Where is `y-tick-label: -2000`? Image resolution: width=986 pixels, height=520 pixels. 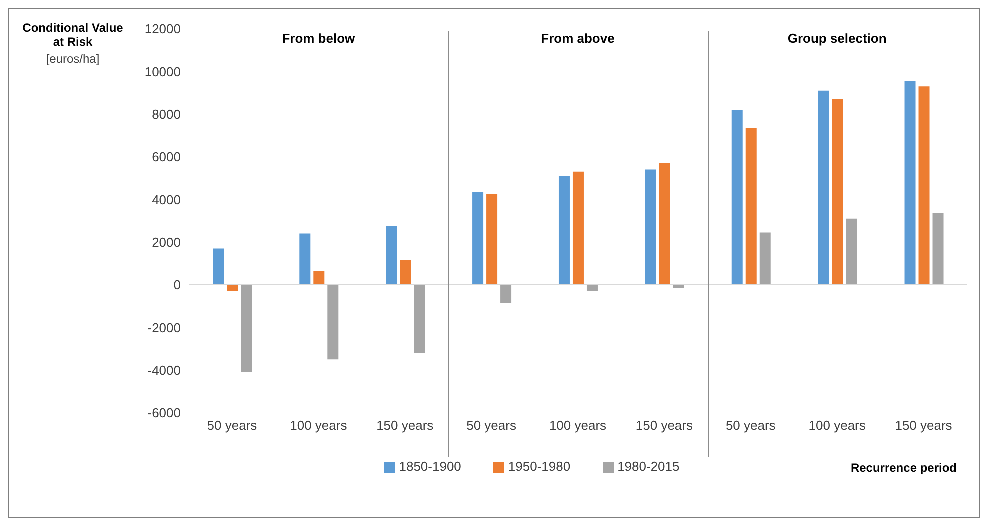
y-tick-label: -2000 is located at coordinates (164, 328).